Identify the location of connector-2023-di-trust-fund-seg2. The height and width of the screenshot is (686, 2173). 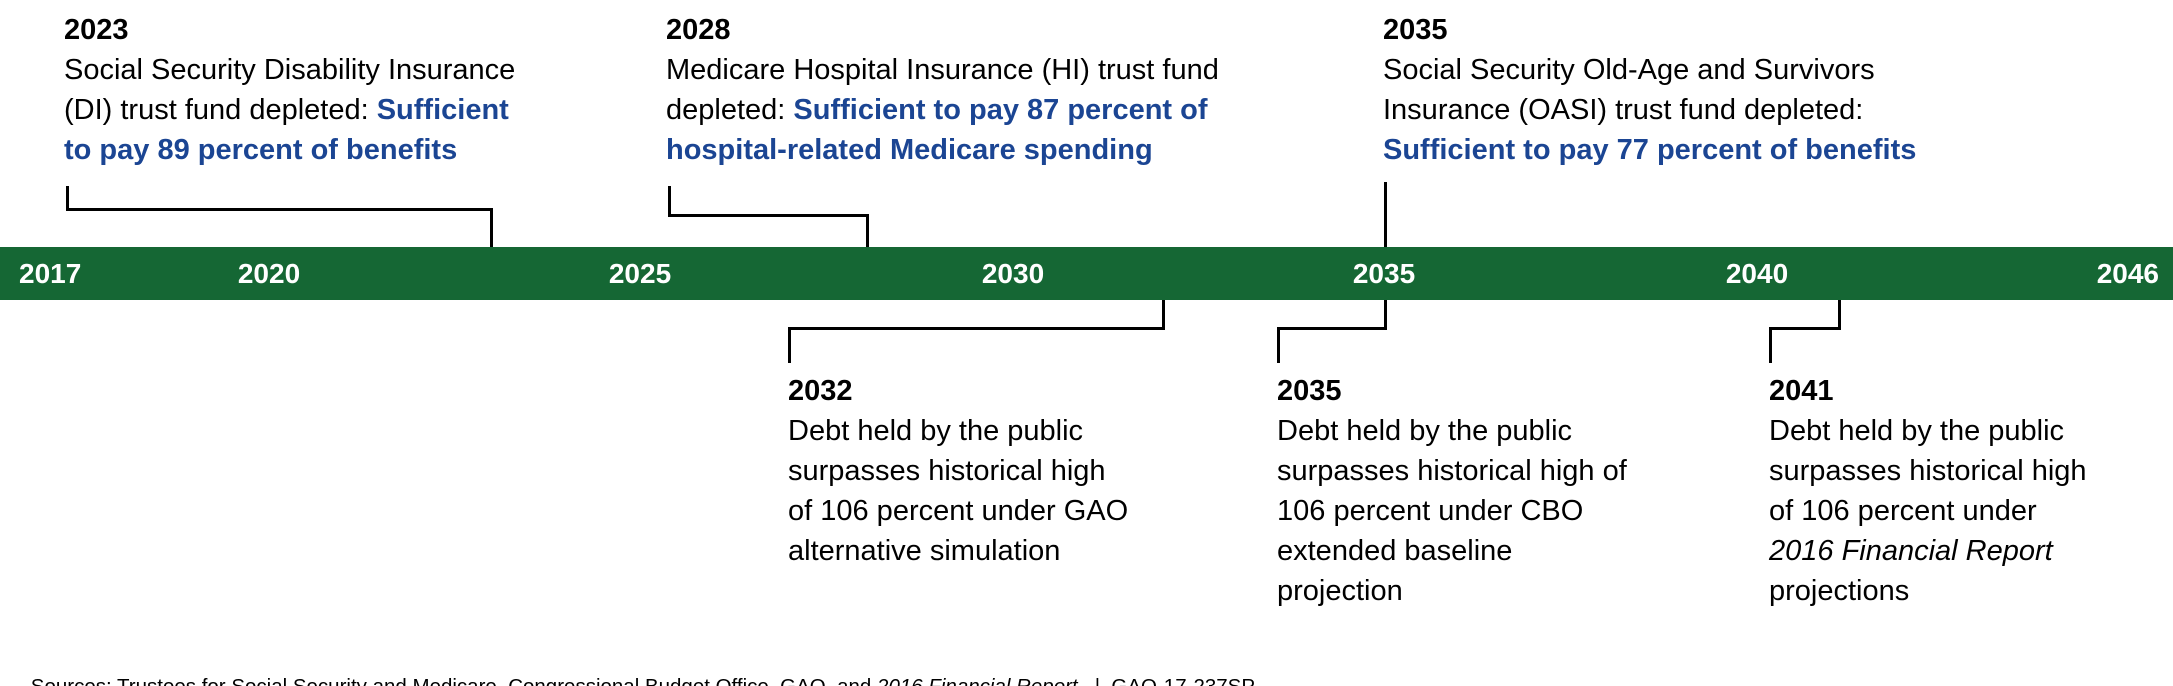
(279, 209).